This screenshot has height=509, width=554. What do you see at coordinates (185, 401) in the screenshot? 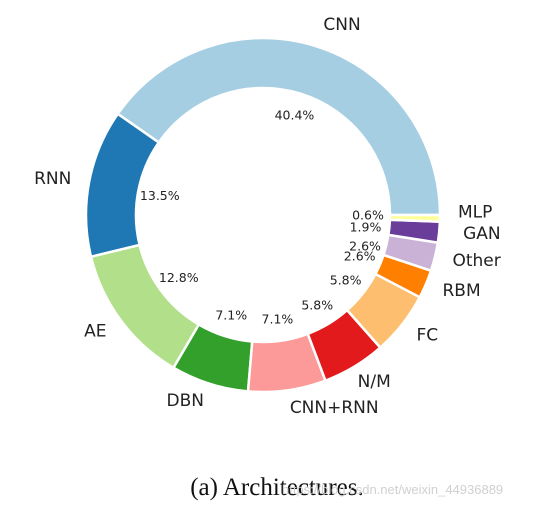
I see `category-label-dbn: DBN` at bounding box center [185, 401].